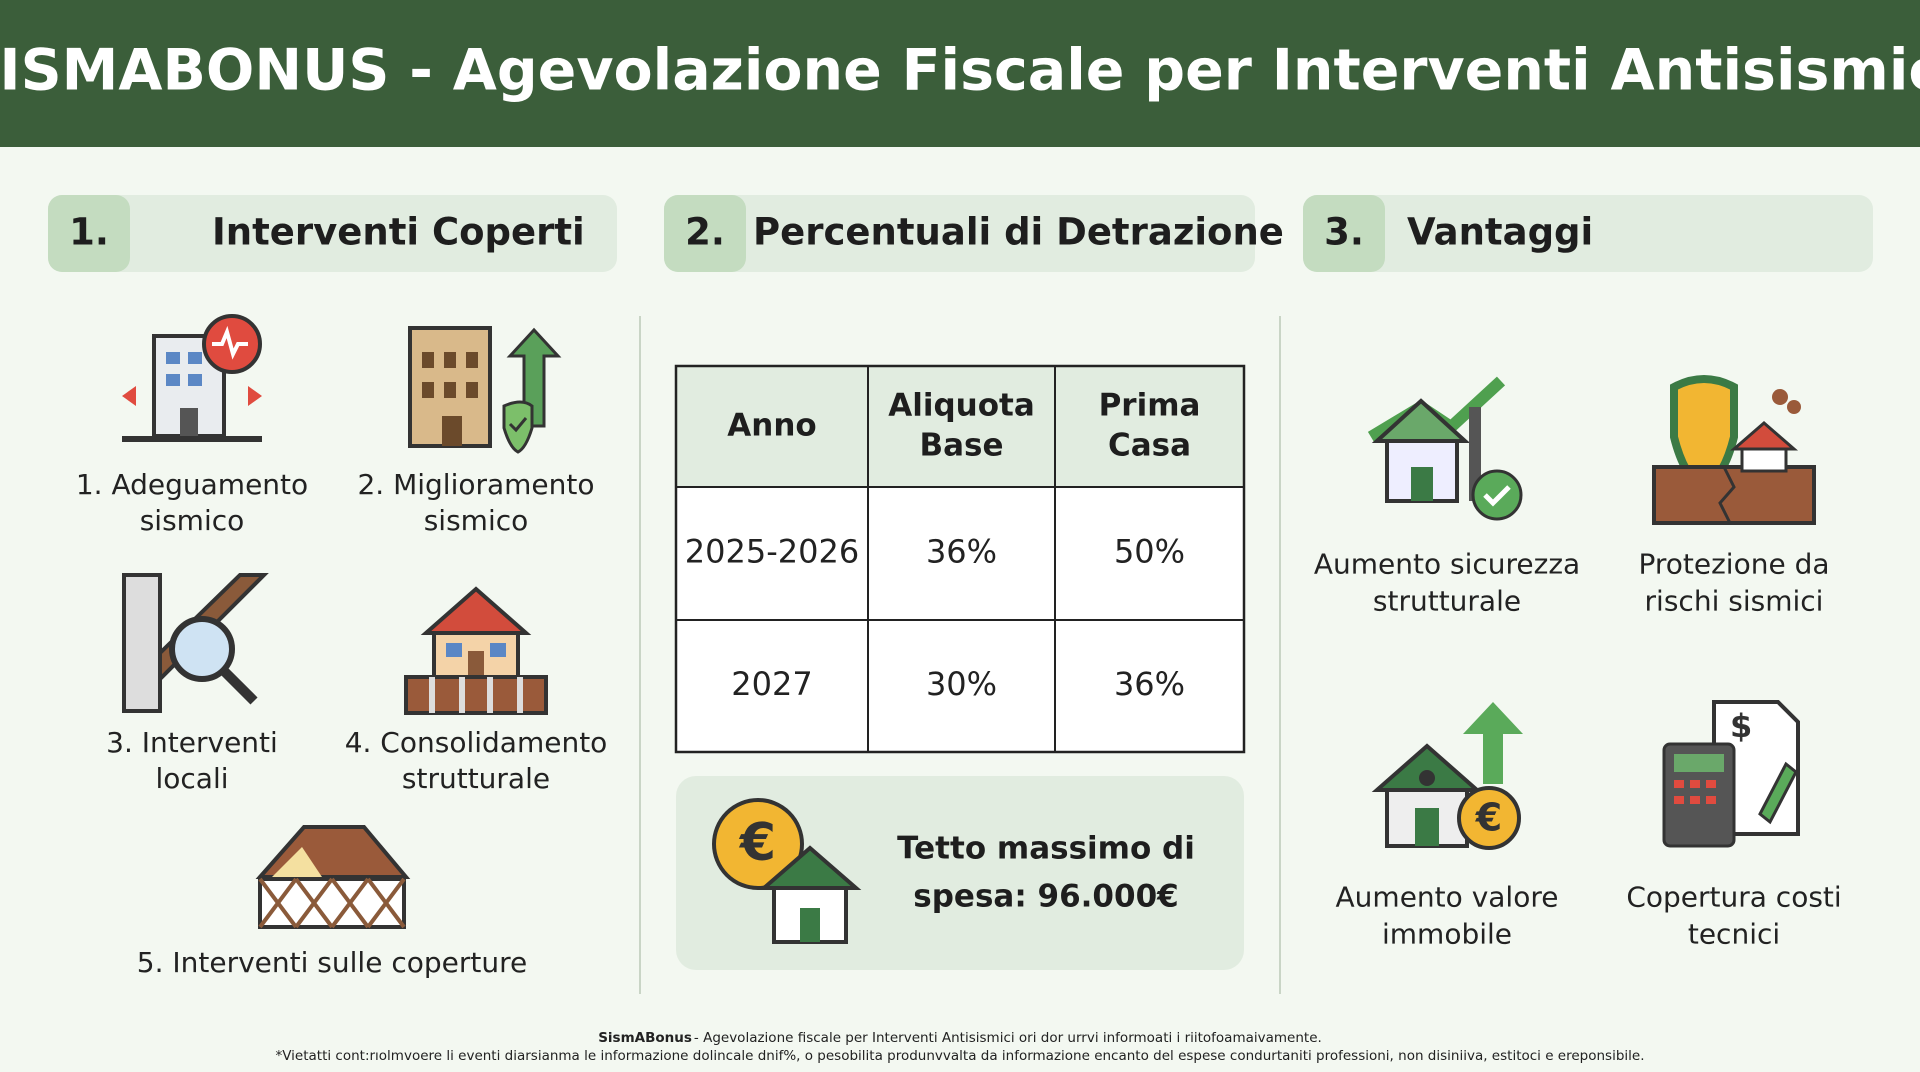 This screenshot has height=1072, width=1920. What do you see at coordinates (1046, 849) in the screenshot?
I see `note-text: Tetto massimo di` at bounding box center [1046, 849].